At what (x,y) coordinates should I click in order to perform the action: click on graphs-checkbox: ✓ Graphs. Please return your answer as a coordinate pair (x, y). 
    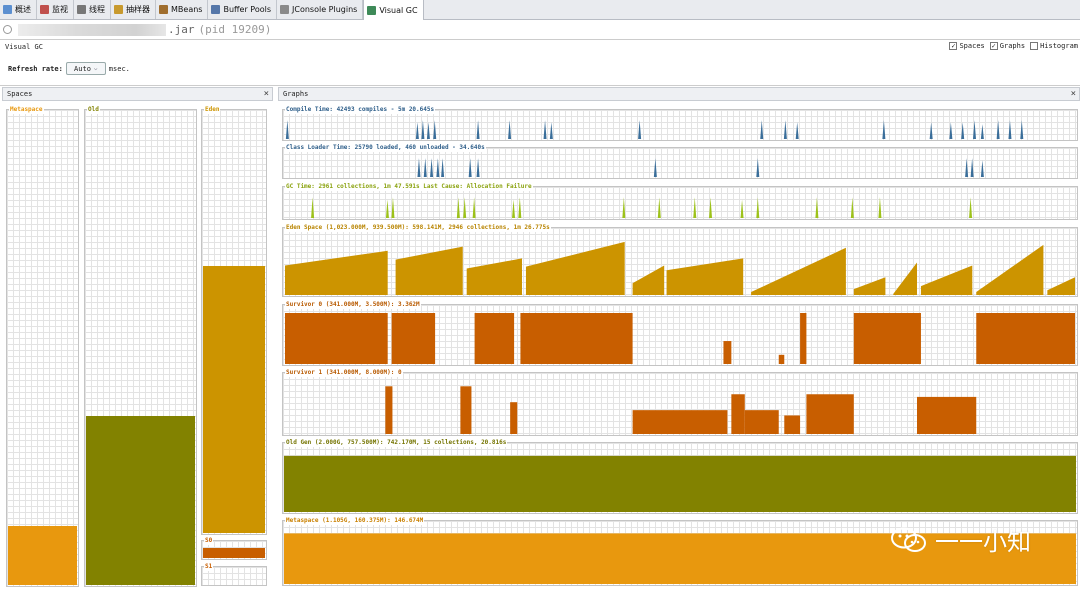
    Looking at the image, I should click on (1007, 46).